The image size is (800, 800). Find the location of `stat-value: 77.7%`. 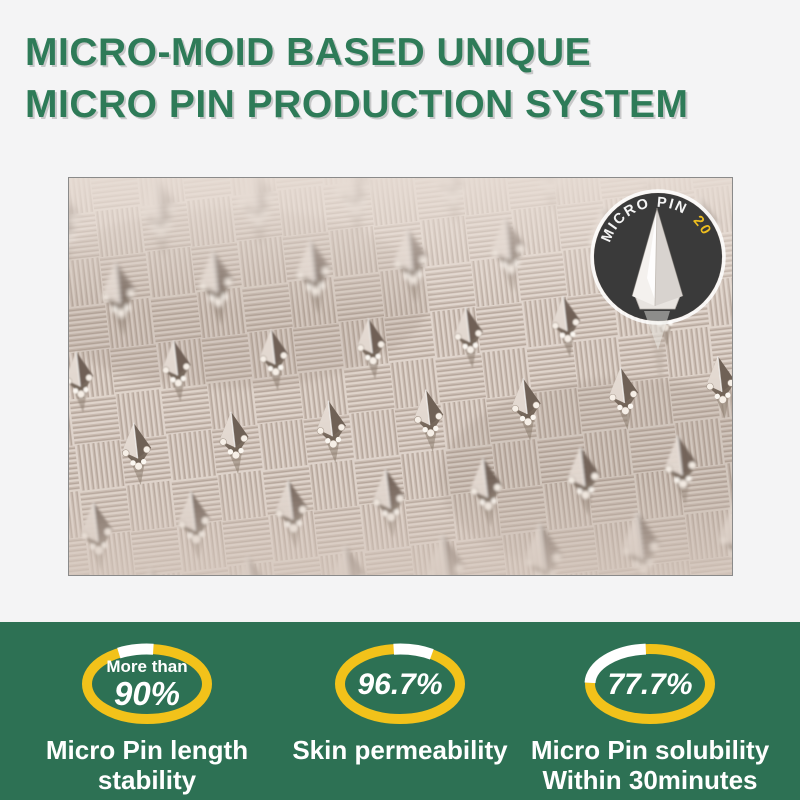

stat-value: 77.7% is located at coordinates (650, 684).